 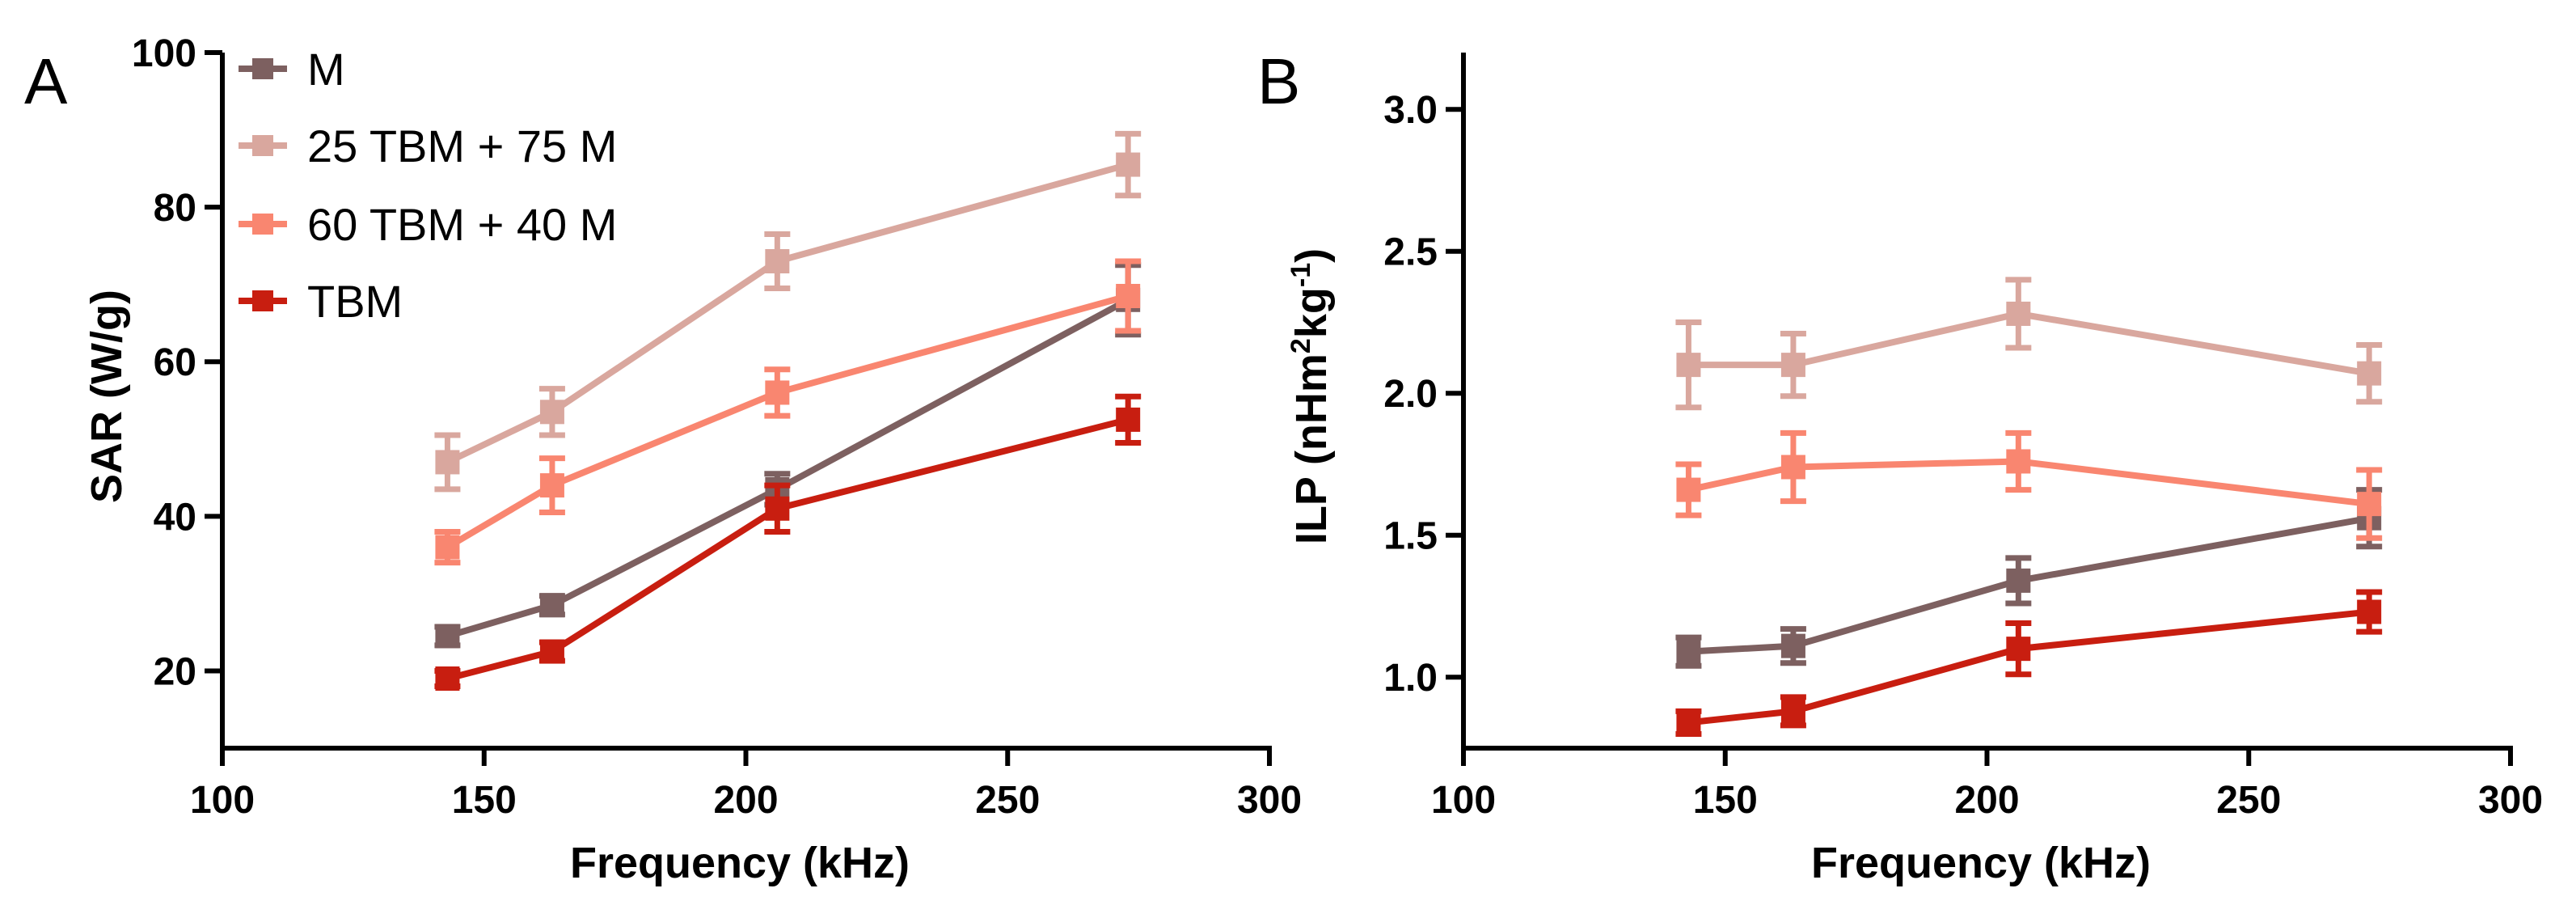 I want to click on panel-b-y-tick-label: 1.0, so click(x=1410, y=678).